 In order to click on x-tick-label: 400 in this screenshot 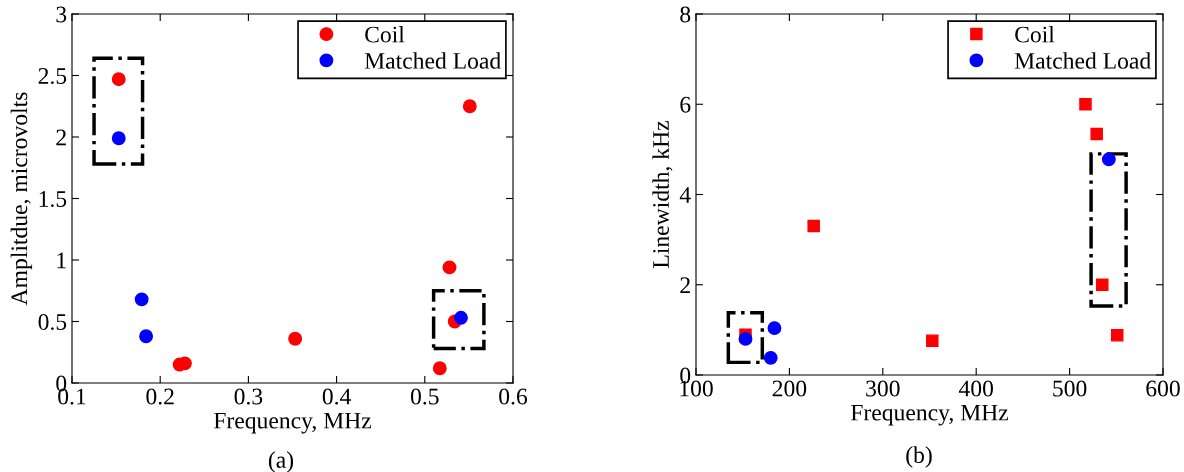, I will do `click(976, 388)`.